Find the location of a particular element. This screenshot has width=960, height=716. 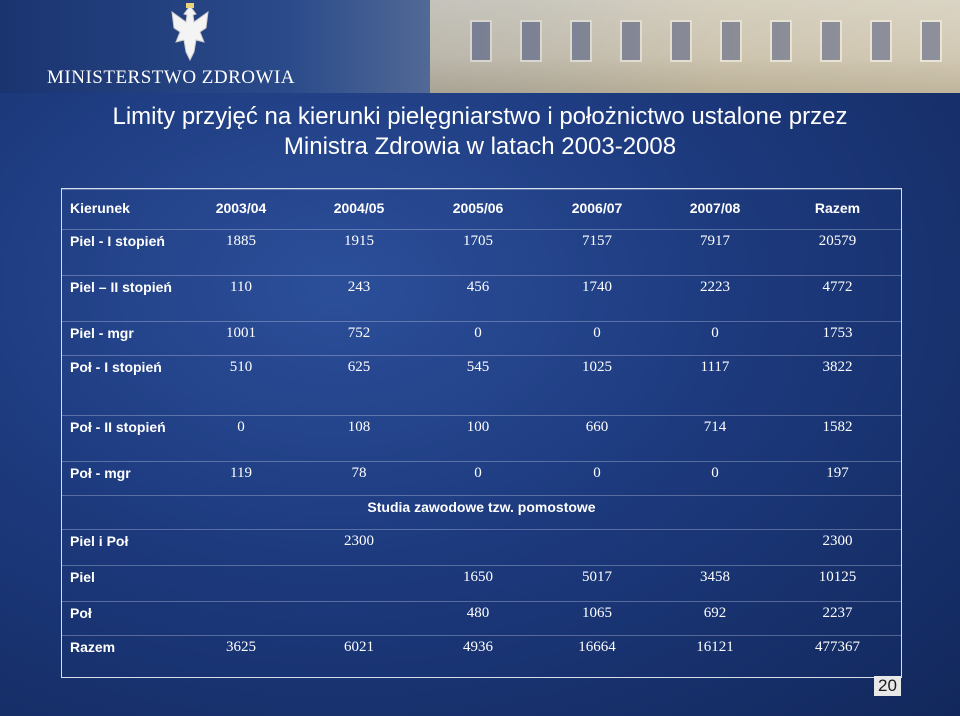

table-cell: 660 is located at coordinates (597, 438).